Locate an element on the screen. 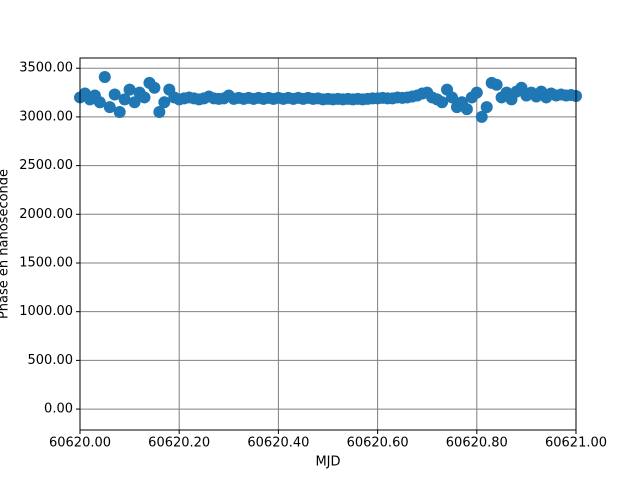 The height and width of the screenshot is (480, 640). x-tick-label: 60620.60 is located at coordinates (378, 443).